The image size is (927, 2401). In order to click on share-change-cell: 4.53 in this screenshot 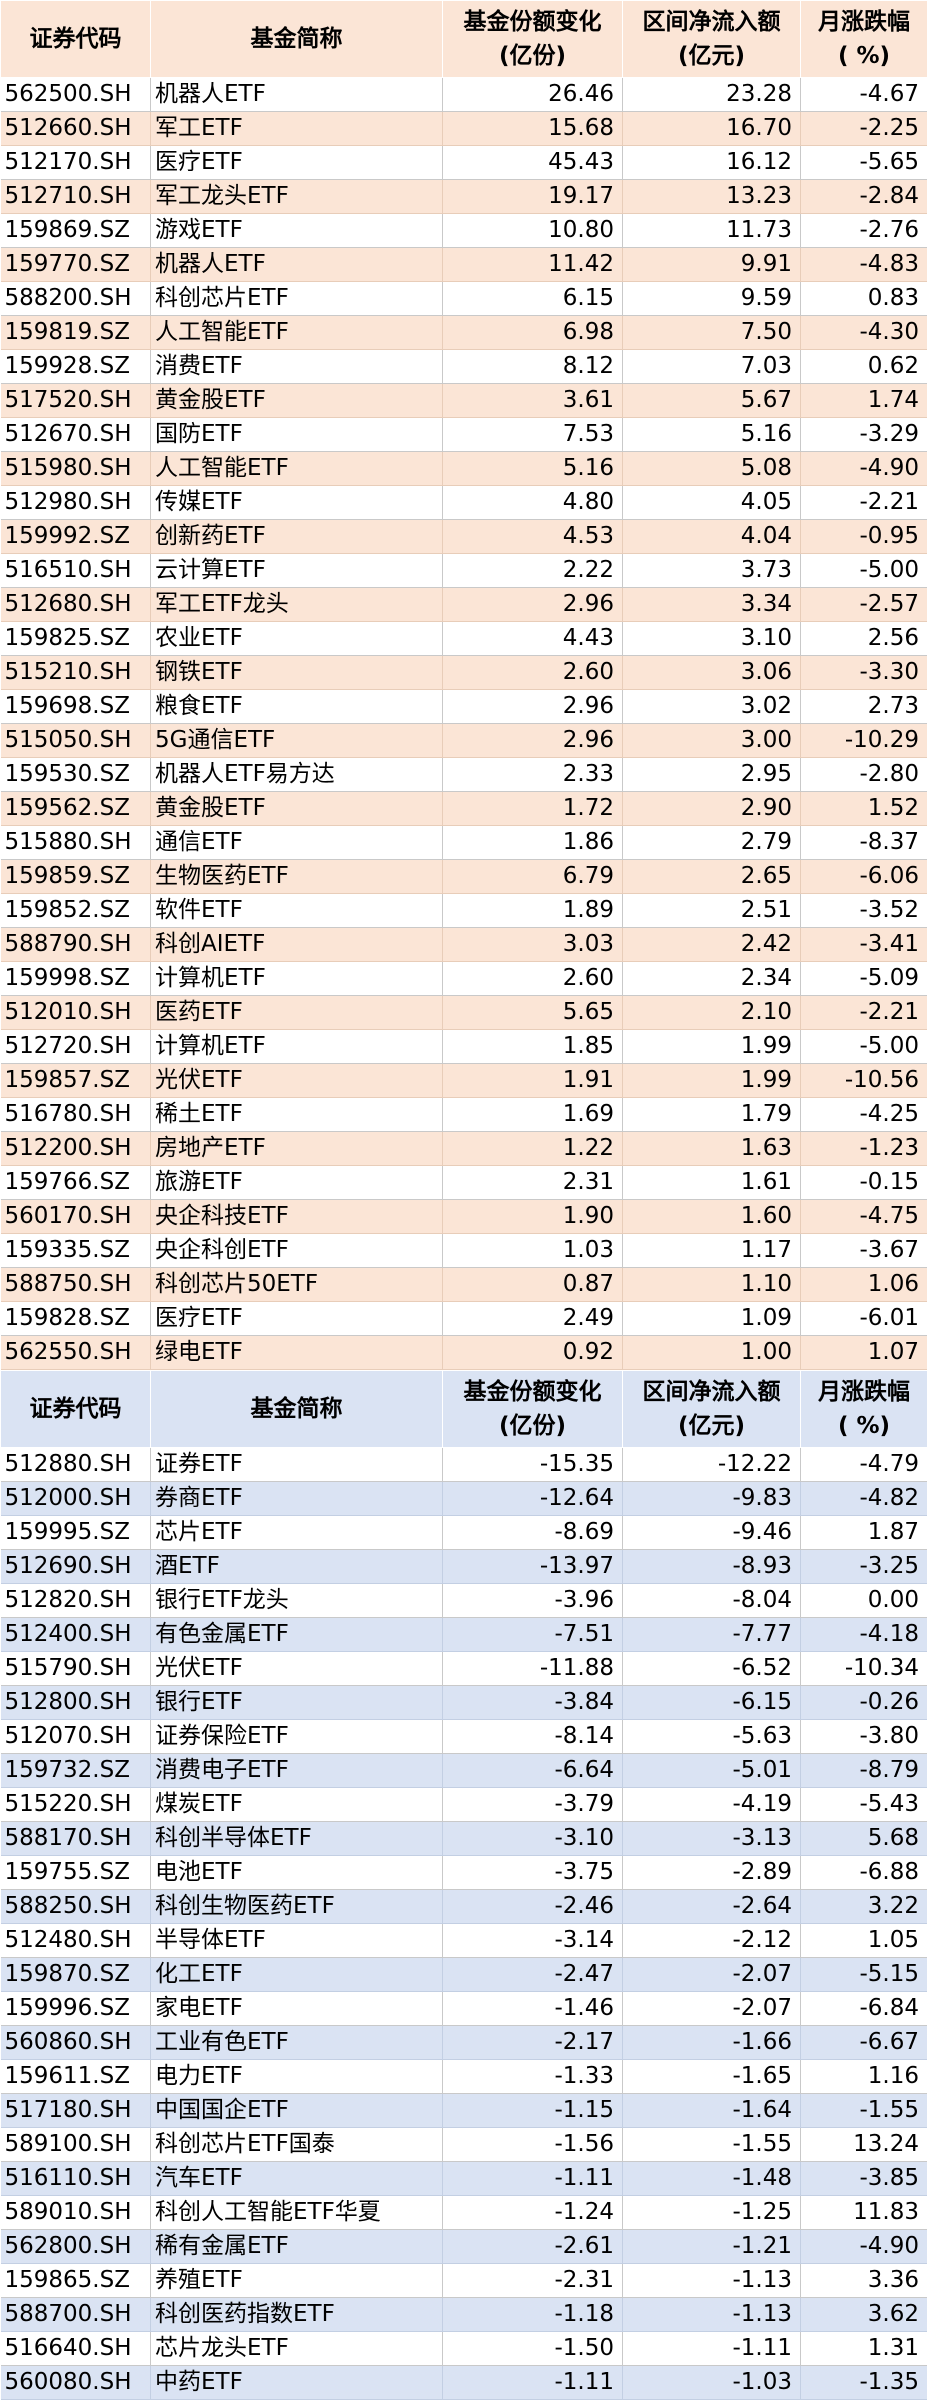, I will do `click(532, 536)`.